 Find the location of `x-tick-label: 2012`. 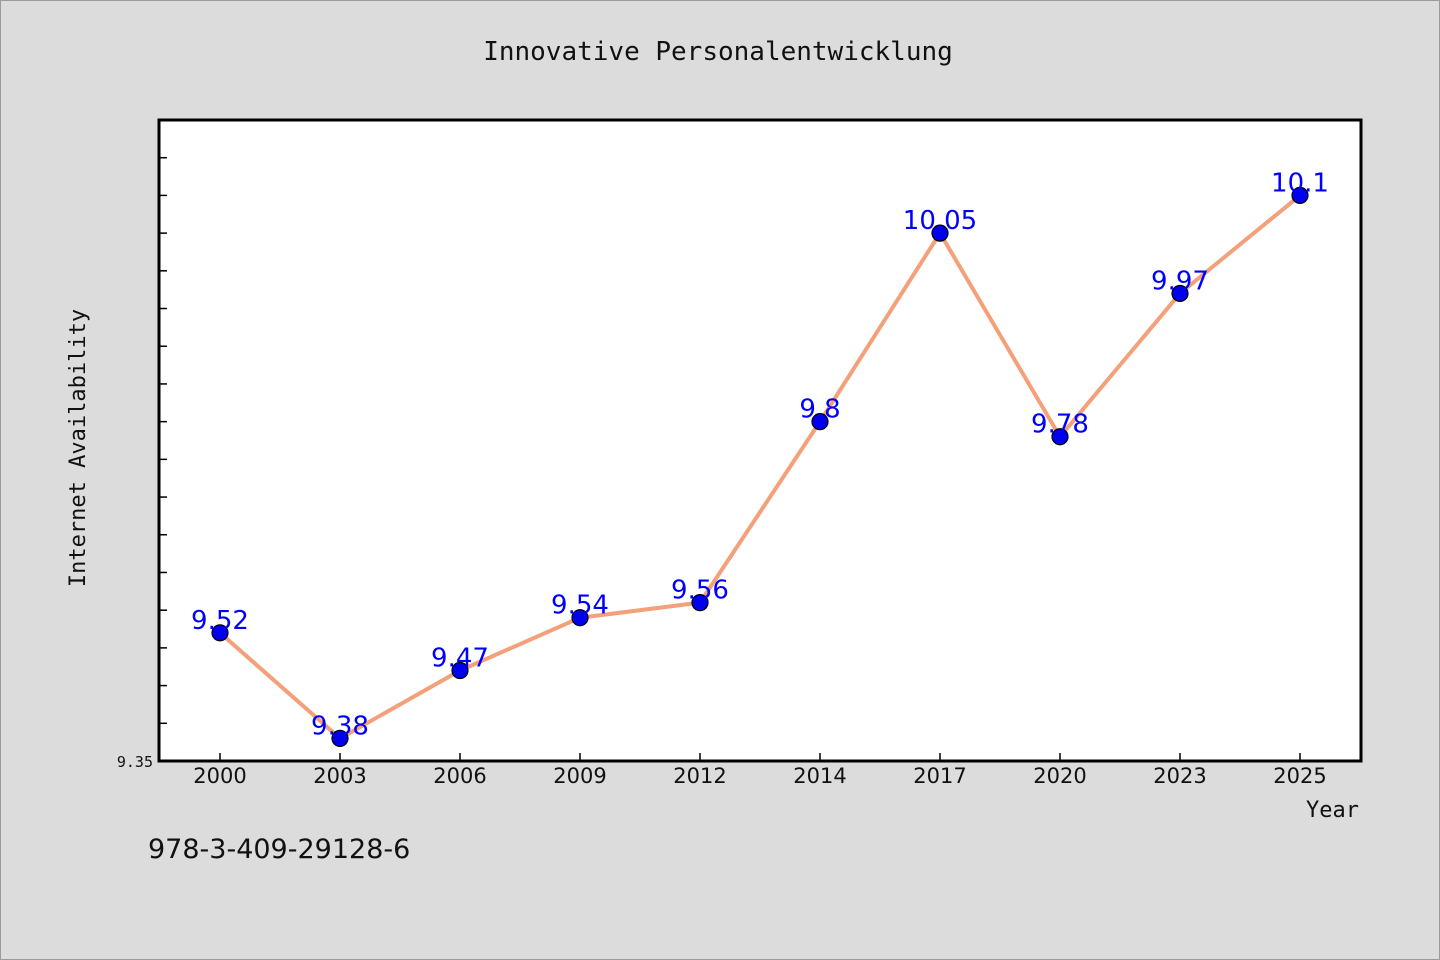

x-tick-label: 2012 is located at coordinates (699, 776).